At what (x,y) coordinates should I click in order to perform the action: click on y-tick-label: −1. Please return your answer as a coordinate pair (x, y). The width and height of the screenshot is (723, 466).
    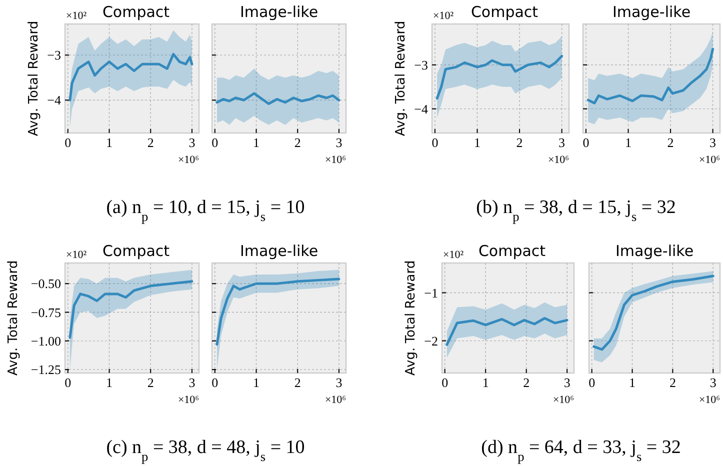
    Looking at the image, I should click on (431, 292).